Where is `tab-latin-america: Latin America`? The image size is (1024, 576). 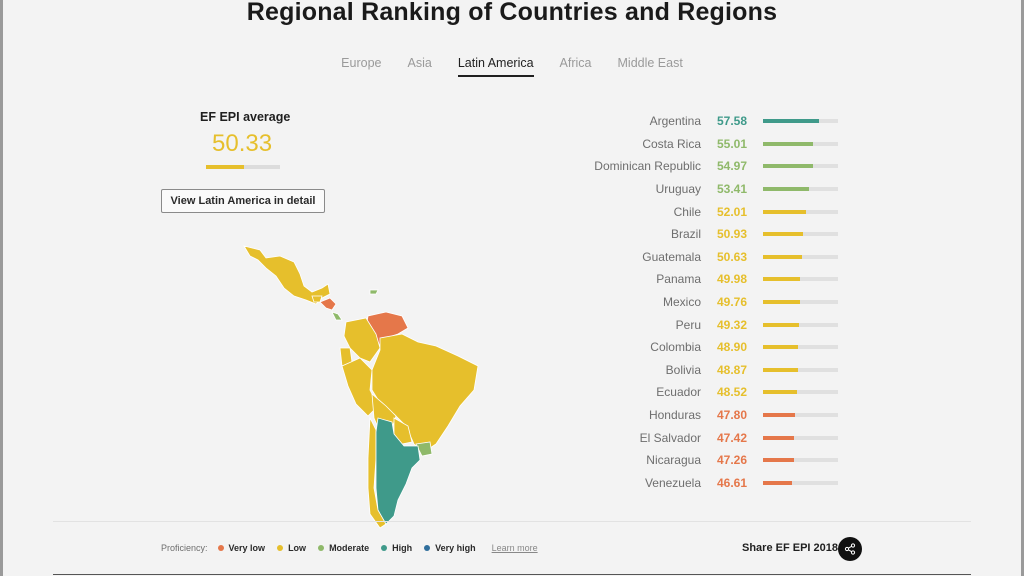 tab-latin-america: Latin America is located at coordinates (495, 66).